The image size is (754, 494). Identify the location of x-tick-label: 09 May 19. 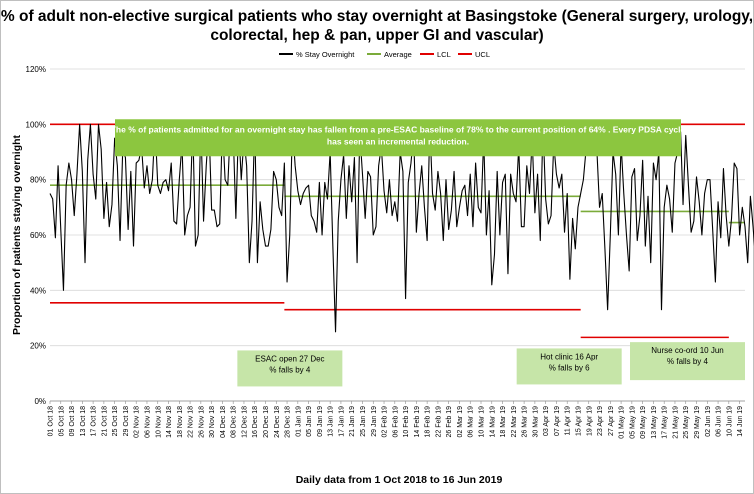
(643, 422).